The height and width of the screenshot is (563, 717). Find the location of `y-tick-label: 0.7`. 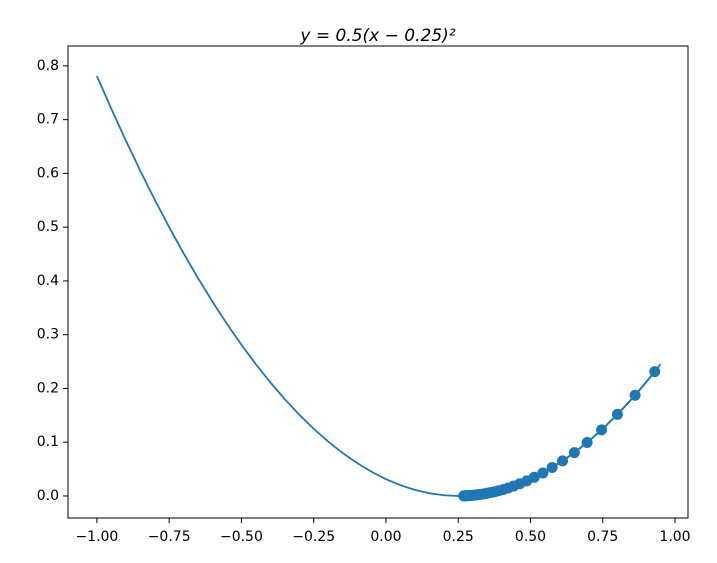

y-tick-label: 0.7 is located at coordinates (48, 120).